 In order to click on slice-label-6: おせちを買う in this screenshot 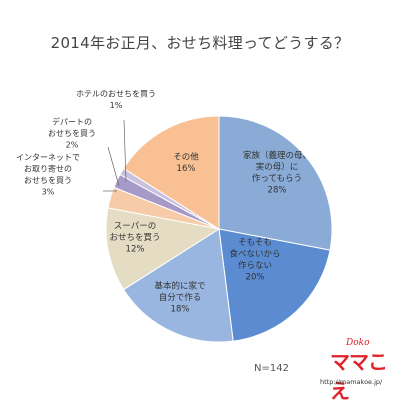, I will do `click(72, 133)`.